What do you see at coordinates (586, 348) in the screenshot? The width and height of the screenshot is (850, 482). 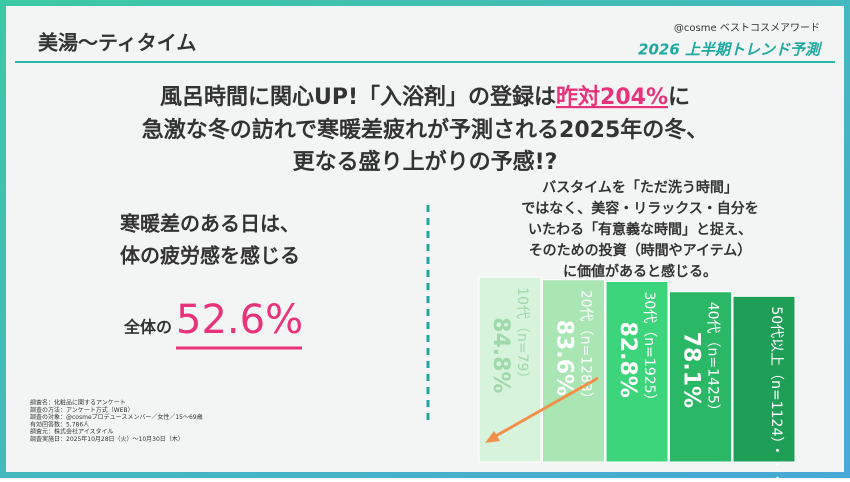 I see `category-label: 20代（n=1283）` at bounding box center [586, 348].